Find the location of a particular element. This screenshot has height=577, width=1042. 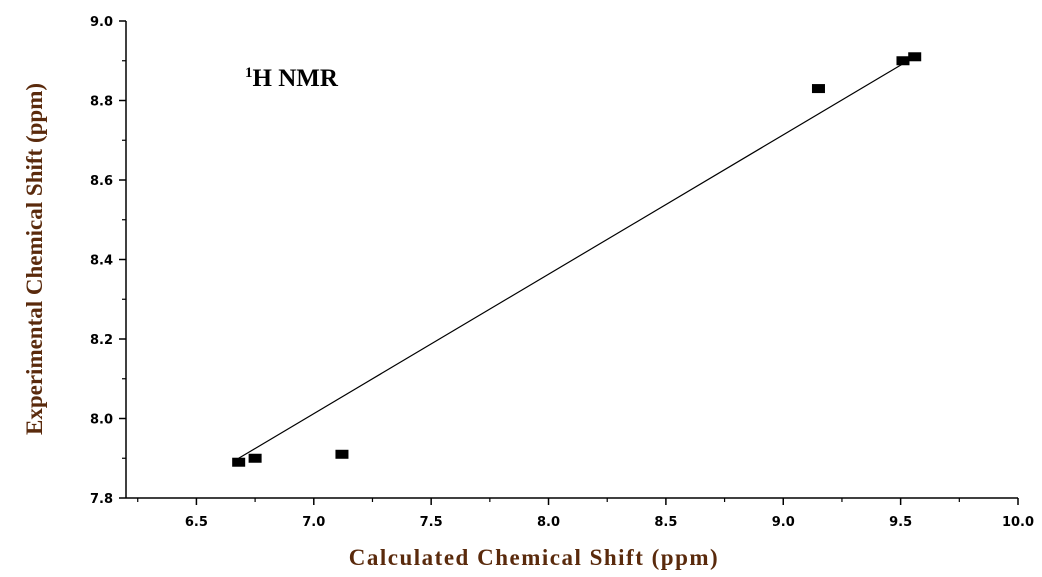

y-tick-label: 8.0 is located at coordinates (101, 420).